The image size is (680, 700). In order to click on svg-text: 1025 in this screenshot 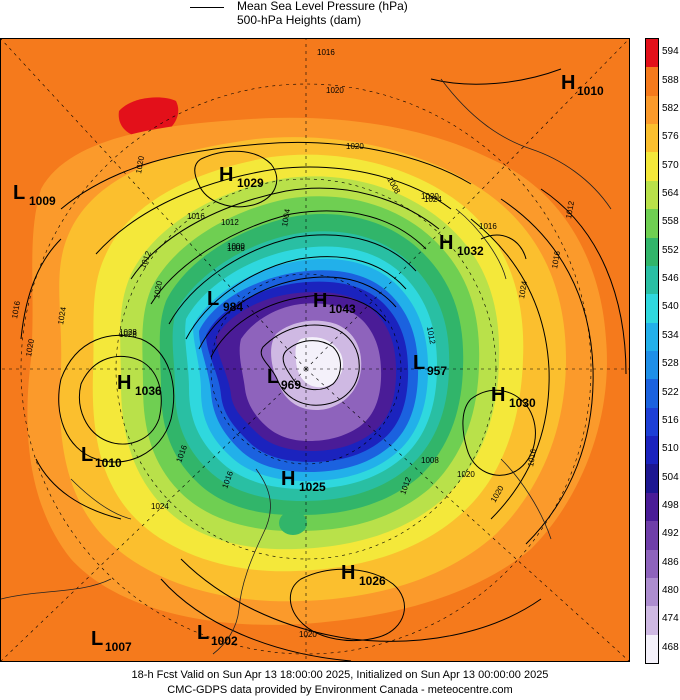, I will do `click(312, 487)`.